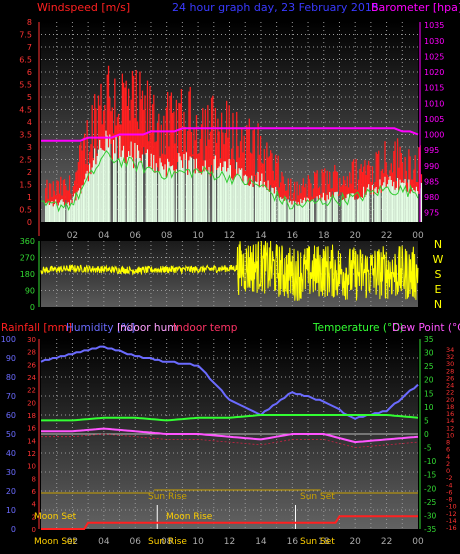 The width and height of the screenshot is (460, 554). I want to click on barometer-tick-label: 1025, so click(434, 56).